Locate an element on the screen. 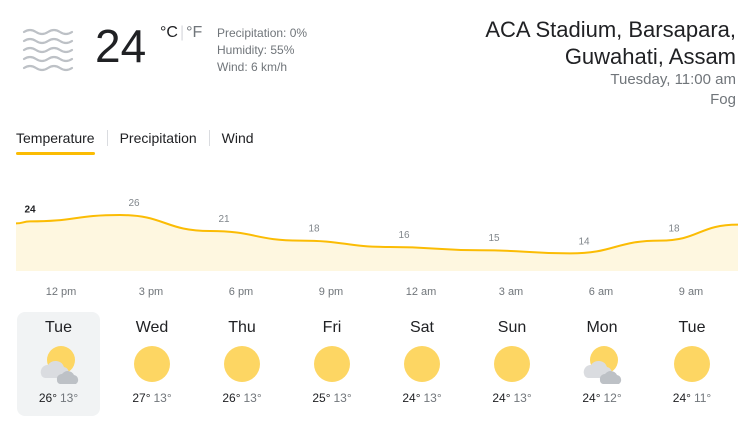  day-card: Sat 24° 13° is located at coordinates (422, 364).